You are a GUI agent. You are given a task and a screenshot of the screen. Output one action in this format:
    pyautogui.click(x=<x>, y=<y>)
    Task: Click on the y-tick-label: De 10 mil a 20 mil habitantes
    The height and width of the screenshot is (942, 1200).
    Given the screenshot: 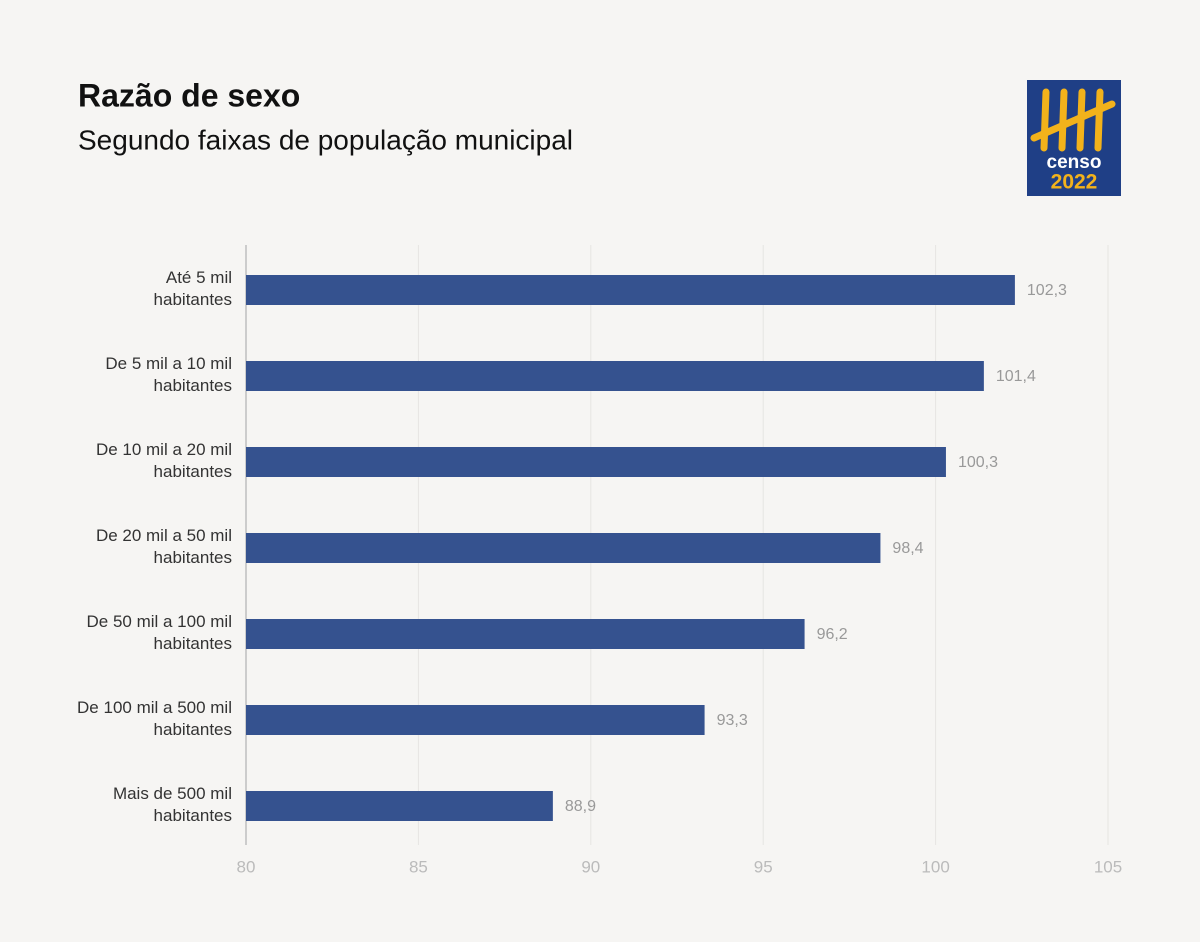 What is the action you would take?
    pyautogui.click(x=163, y=460)
    